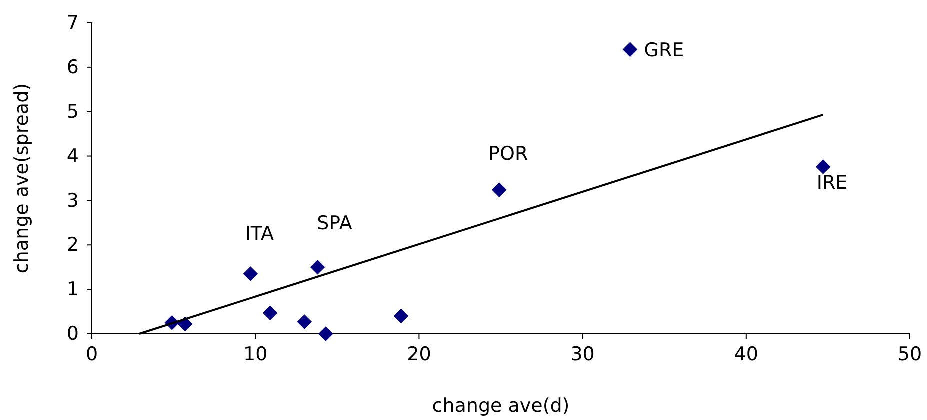 The height and width of the screenshot is (420, 927). I want to click on x-tick-label: 20, so click(419, 354).